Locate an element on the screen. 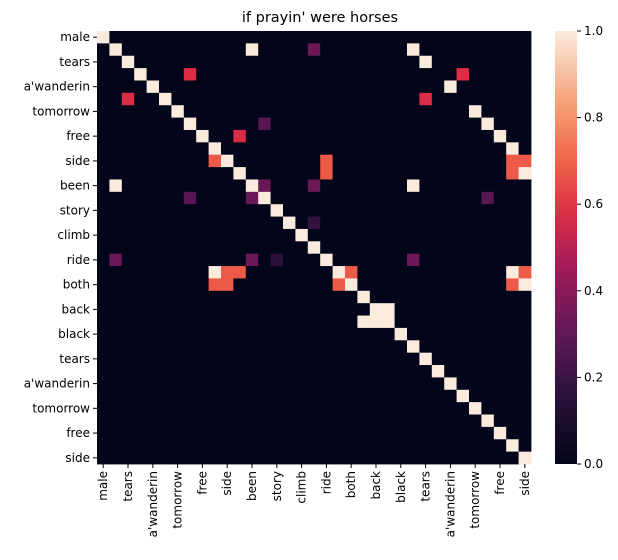 This screenshot has height=560, width=618. colorbar-tick-label: 1.0 is located at coordinates (593, 31).